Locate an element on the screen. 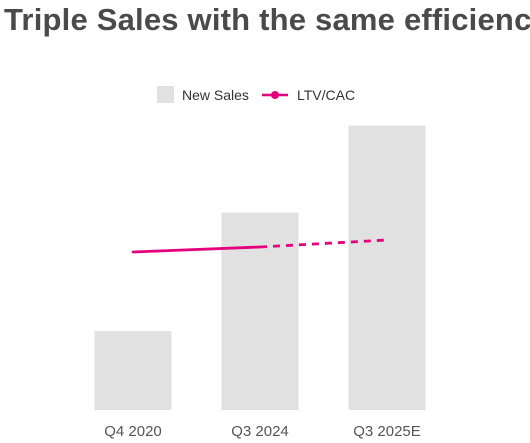  x-axis-ticks: Q4 2020 Q3 2024 Q3 2025E is located at coordinates (262, 431).